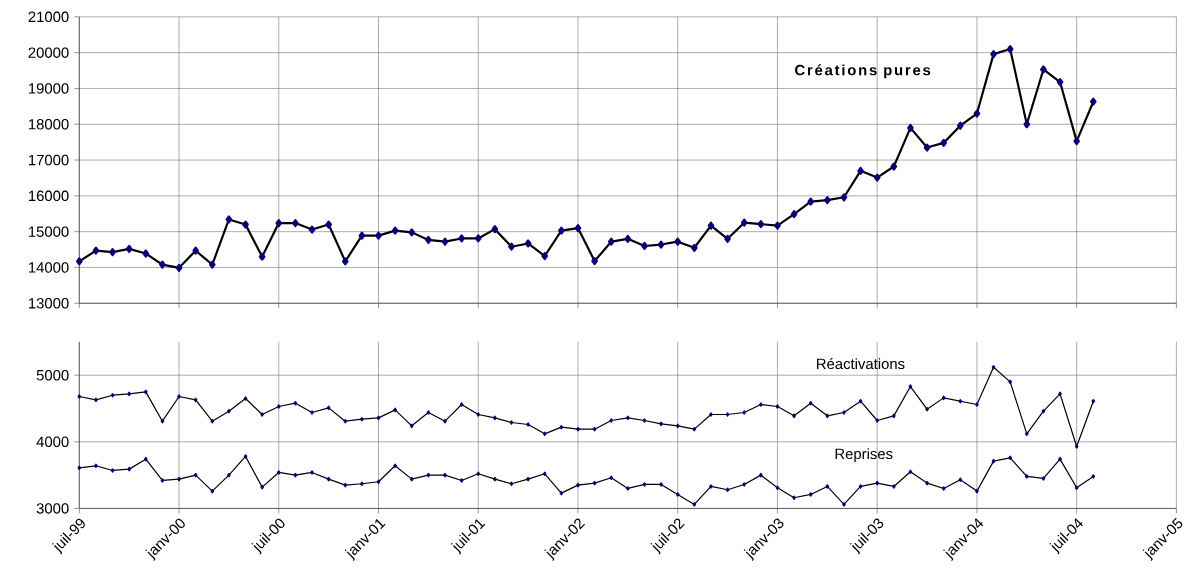 The image size is (1189, 580). Describe the element at coordinates (48, 303) in the screenshot. I see `y-tick-label: 13000` at that location.